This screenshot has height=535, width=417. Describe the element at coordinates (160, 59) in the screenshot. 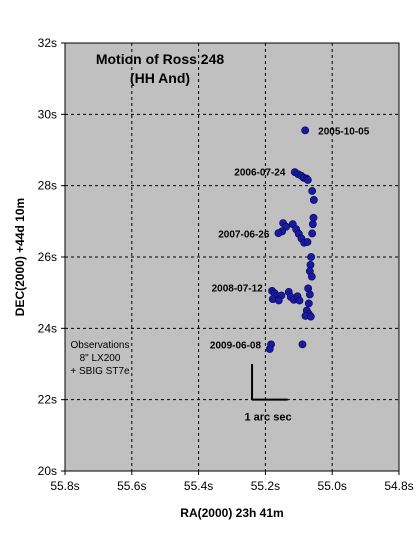

I see `chart-title-line1: Motion of Ross 248` at that location.